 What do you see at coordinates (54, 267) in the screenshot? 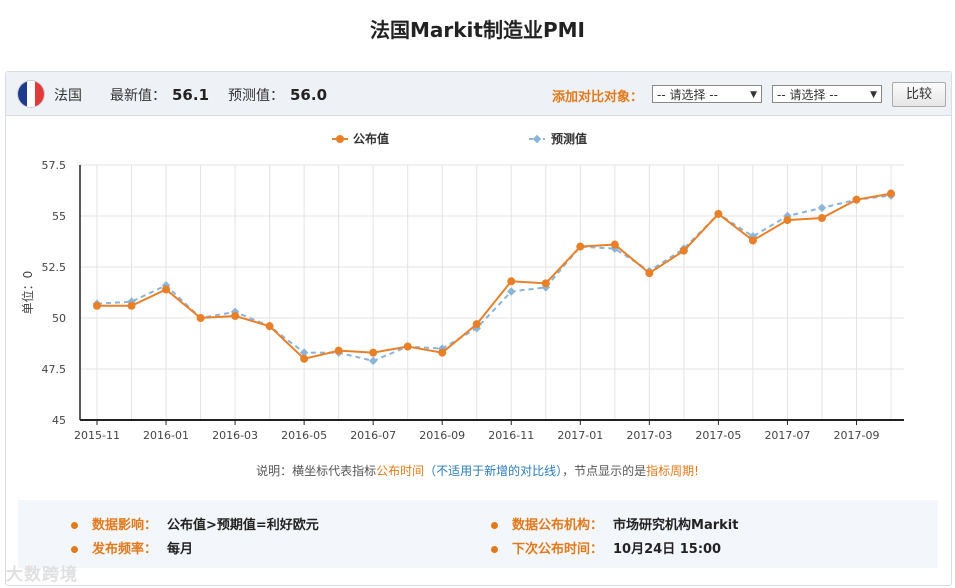
I see `y-tick-label: 52.5` at bounding box center [54, 267].